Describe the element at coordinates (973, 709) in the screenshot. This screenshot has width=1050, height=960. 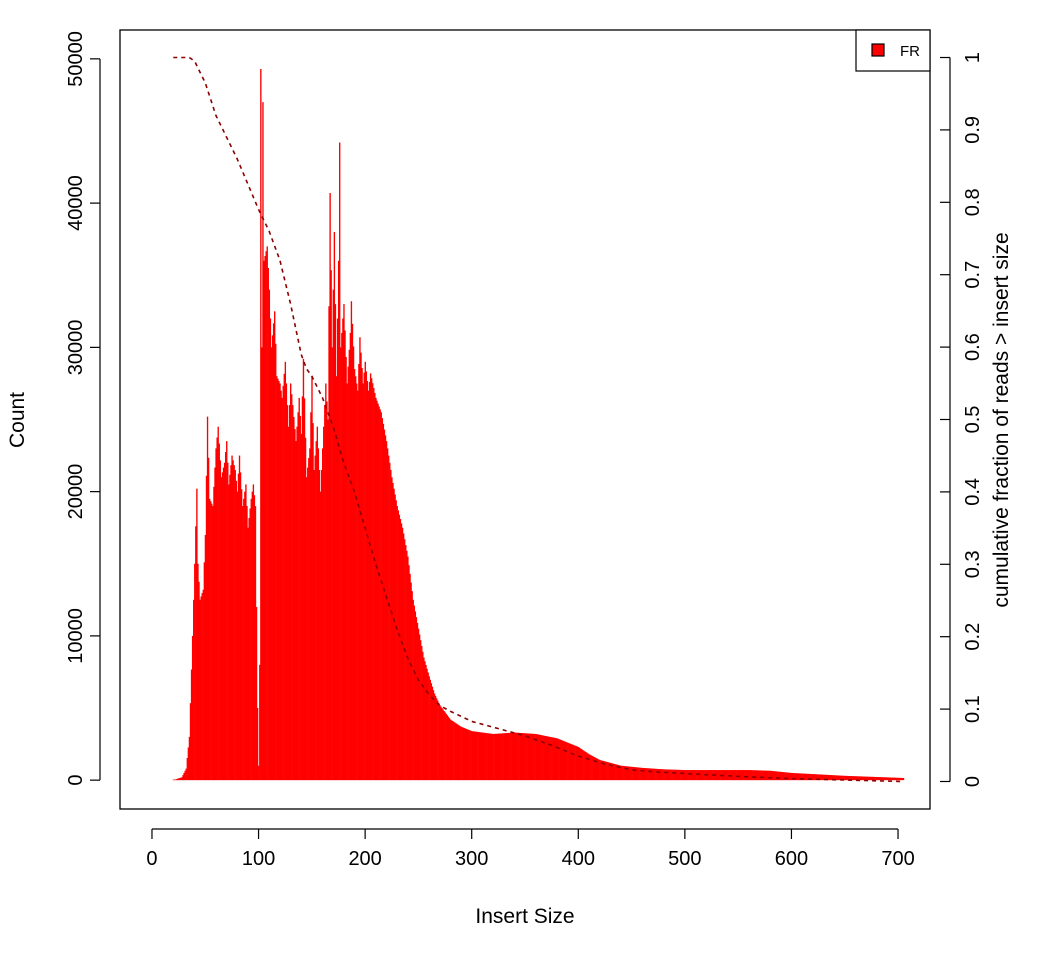
I see `y2-tick-label: 0.1` at that location.